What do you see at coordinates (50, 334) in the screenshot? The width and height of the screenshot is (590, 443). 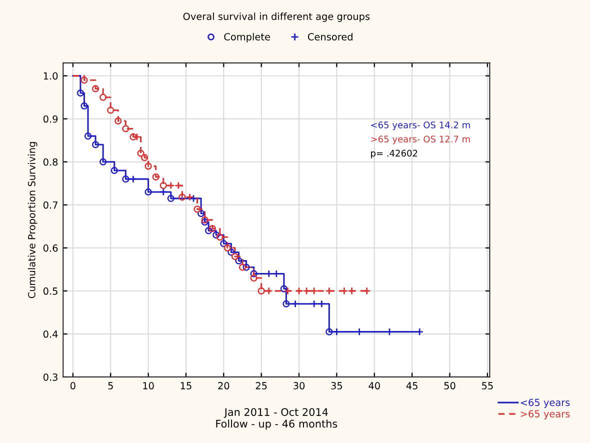 I see `y-tick-label: 0.4` at bounding box center [50, 334].